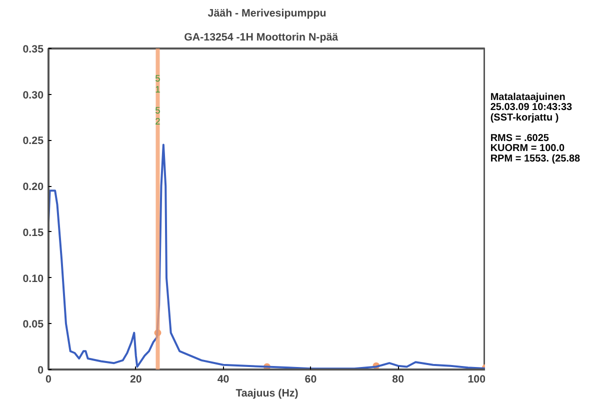  What do you see at coordinates (33, 187) in the screenshot?
I see `y-tick-label: 0.20` at bounding box center [33, 187].